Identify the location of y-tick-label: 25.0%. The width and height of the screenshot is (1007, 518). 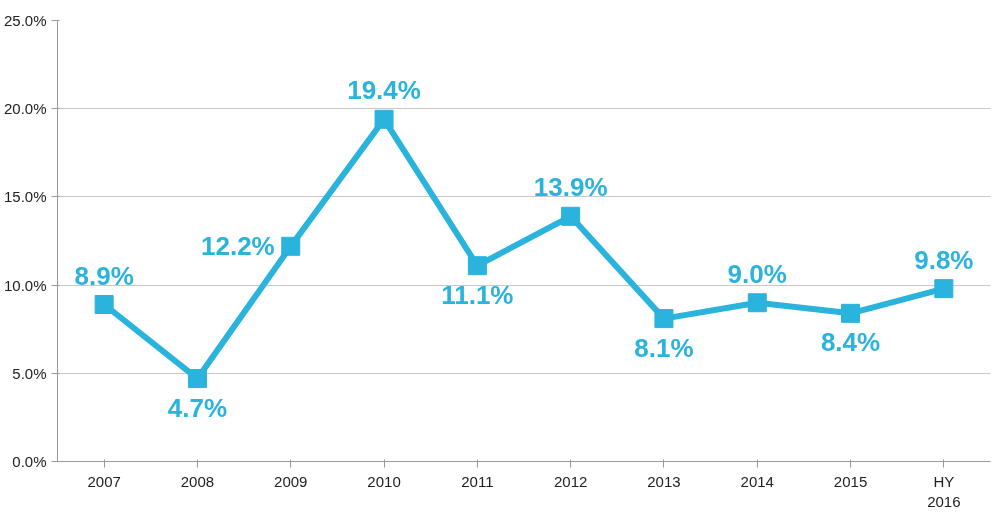
(25, 20).